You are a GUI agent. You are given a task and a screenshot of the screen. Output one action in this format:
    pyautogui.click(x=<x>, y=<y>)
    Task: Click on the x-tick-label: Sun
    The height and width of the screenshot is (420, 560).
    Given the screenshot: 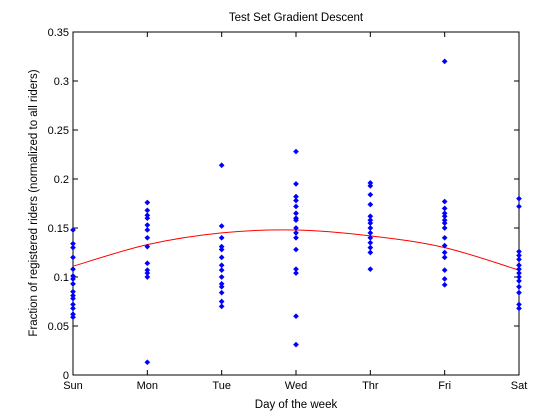 What is the action you would take?
    pyautogui.click(x=73, y=386)
    